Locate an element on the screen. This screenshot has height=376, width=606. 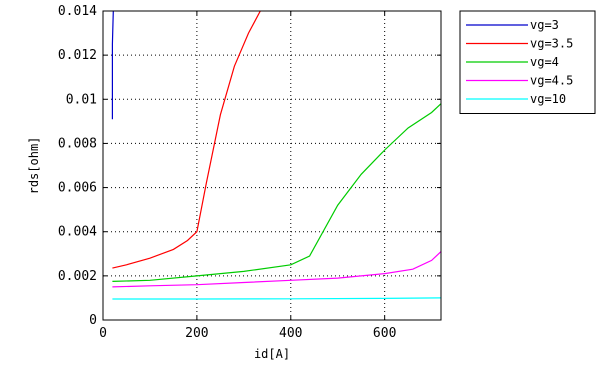
legend-label-vg-4-5: vg=4.5 is located at coordinates (551, 81).